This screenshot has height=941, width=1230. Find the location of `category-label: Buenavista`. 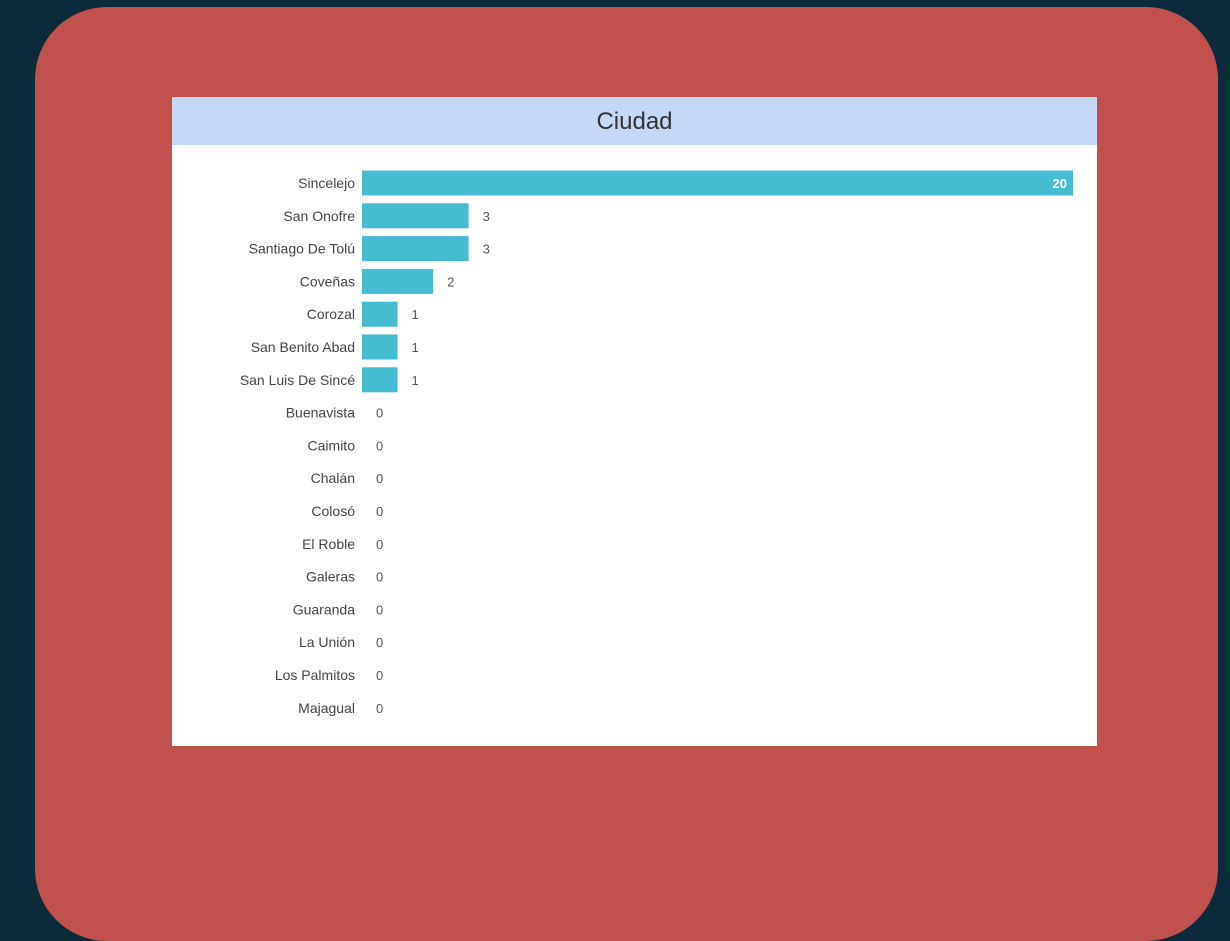

category-label: Buenavista is located at coordinates (320, 413).